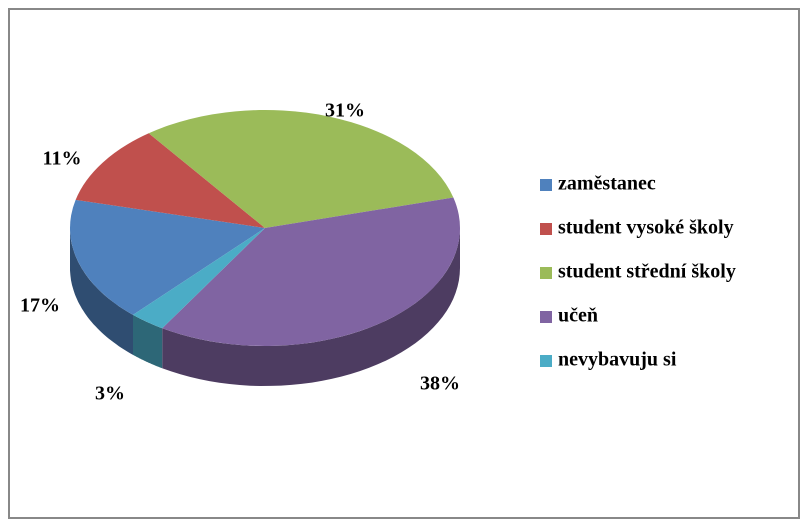 The image size is (808, 532). What do you see at coordinates (440, 384) in the screenshot?
I see `data-label: 38%` at bounding box center [440, 384].